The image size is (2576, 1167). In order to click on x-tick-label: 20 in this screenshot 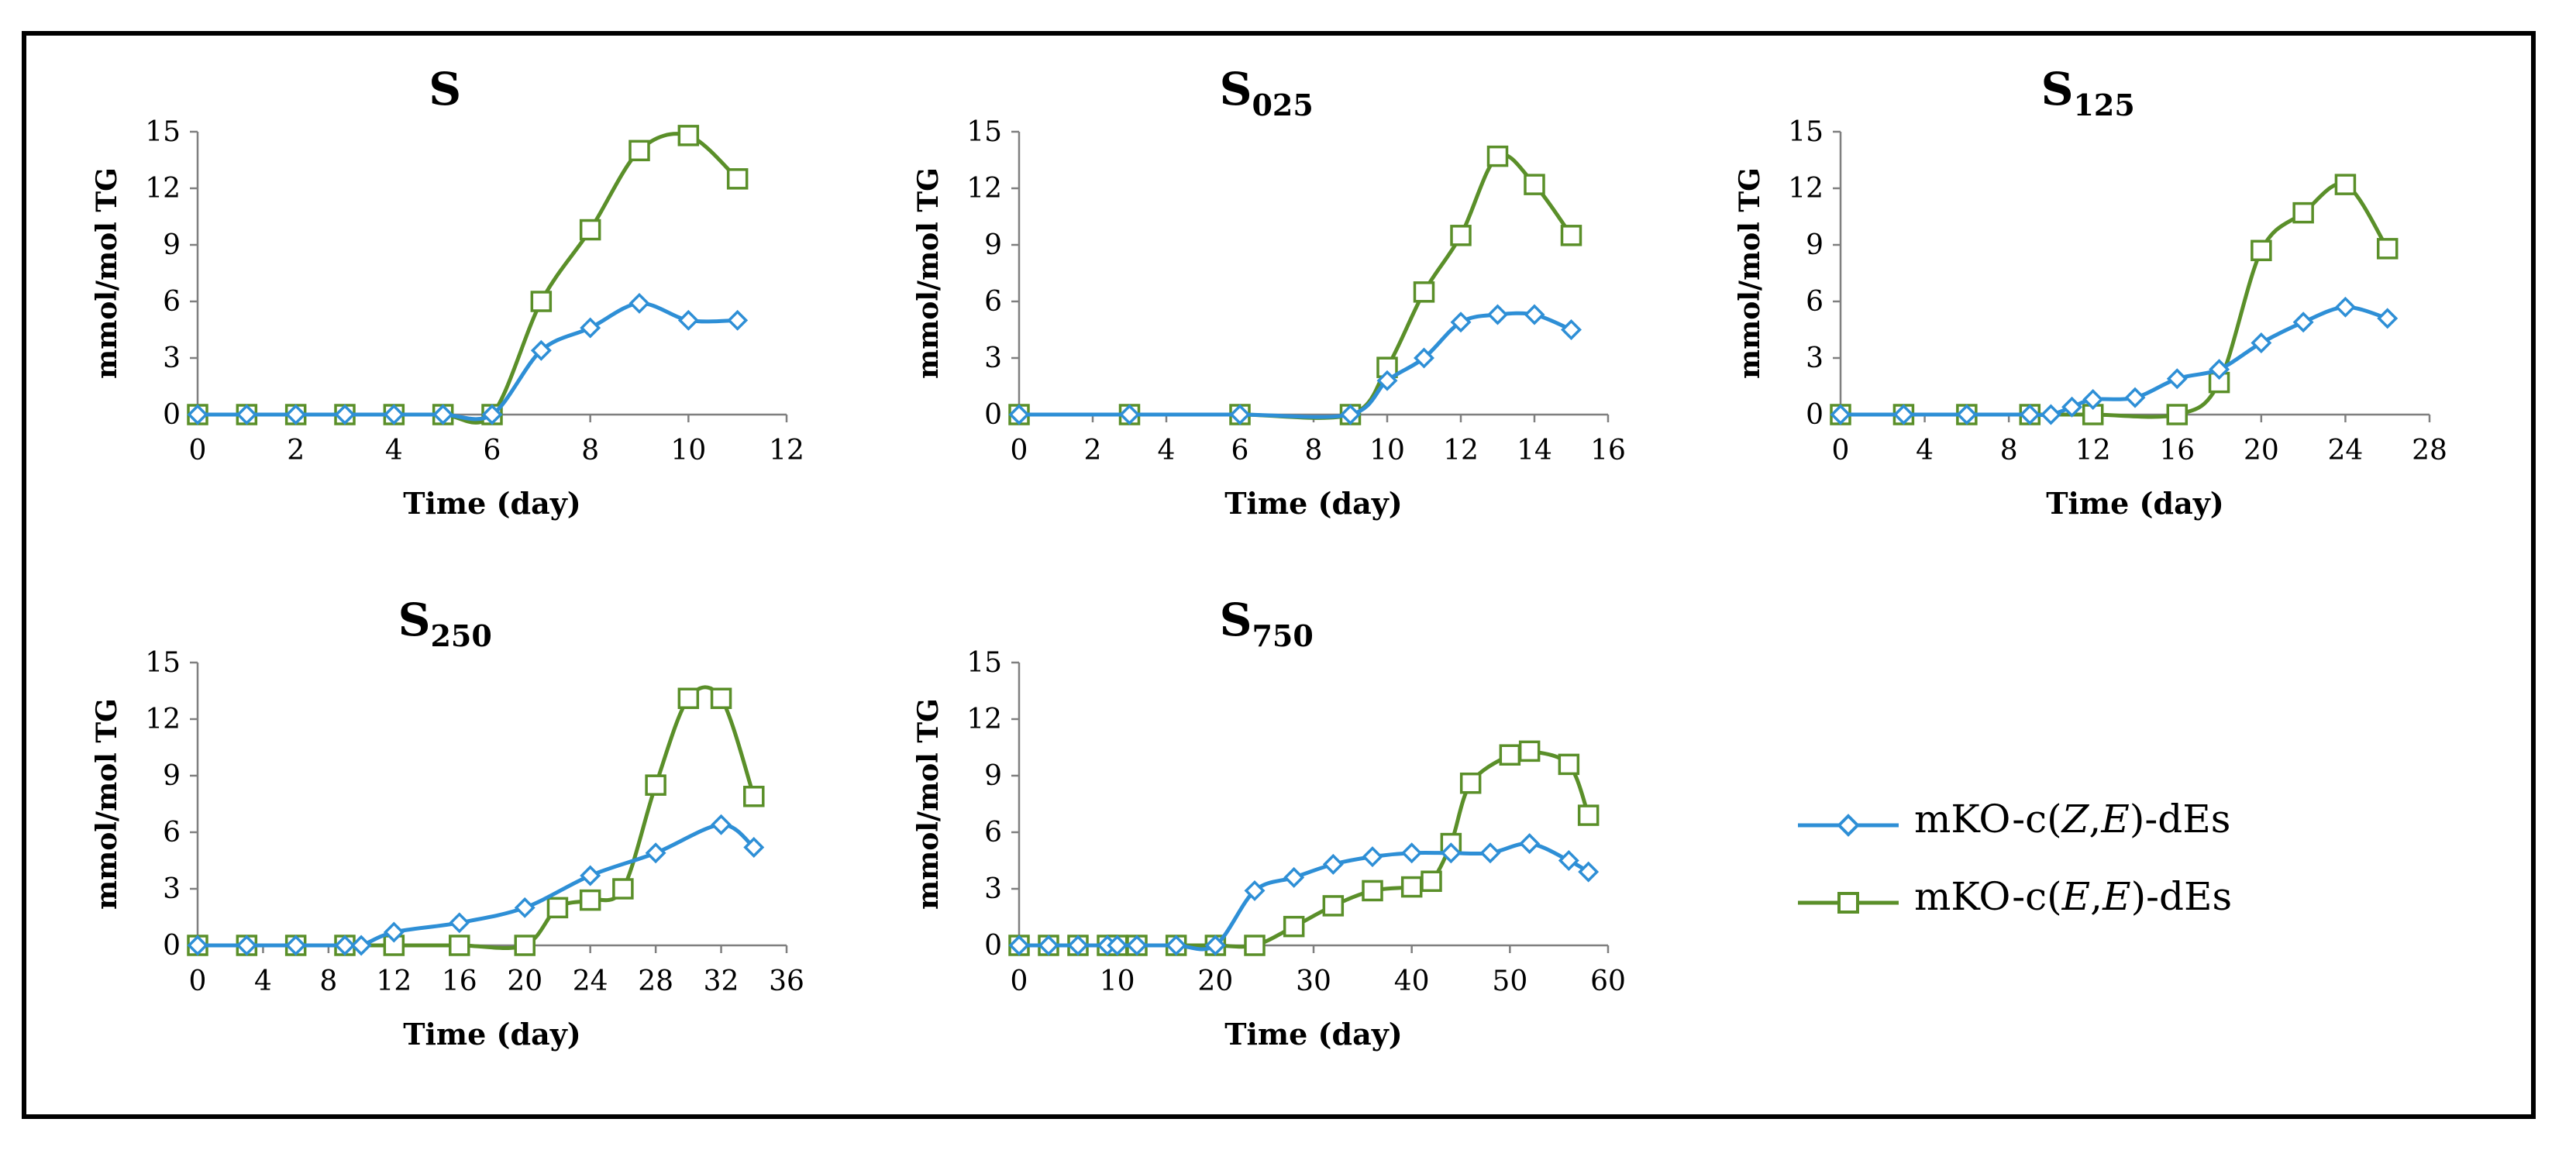, I will do `click(2261, 450)`.